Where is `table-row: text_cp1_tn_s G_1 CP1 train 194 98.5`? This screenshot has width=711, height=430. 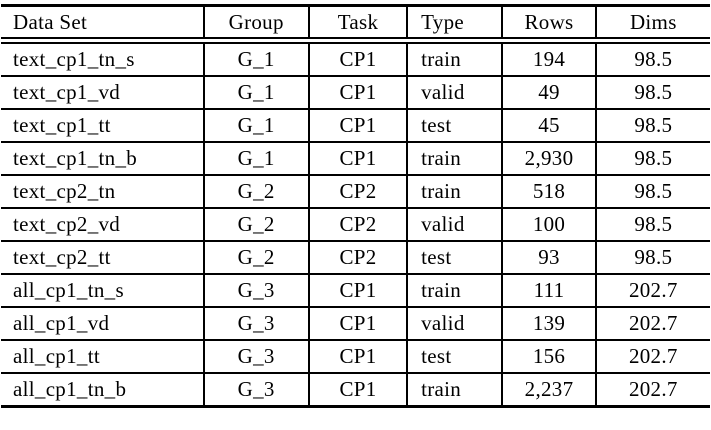 table-row: text_cp1_tn_s G_1 CP1 train 194 98.5 is located at coordinates (355, 58).